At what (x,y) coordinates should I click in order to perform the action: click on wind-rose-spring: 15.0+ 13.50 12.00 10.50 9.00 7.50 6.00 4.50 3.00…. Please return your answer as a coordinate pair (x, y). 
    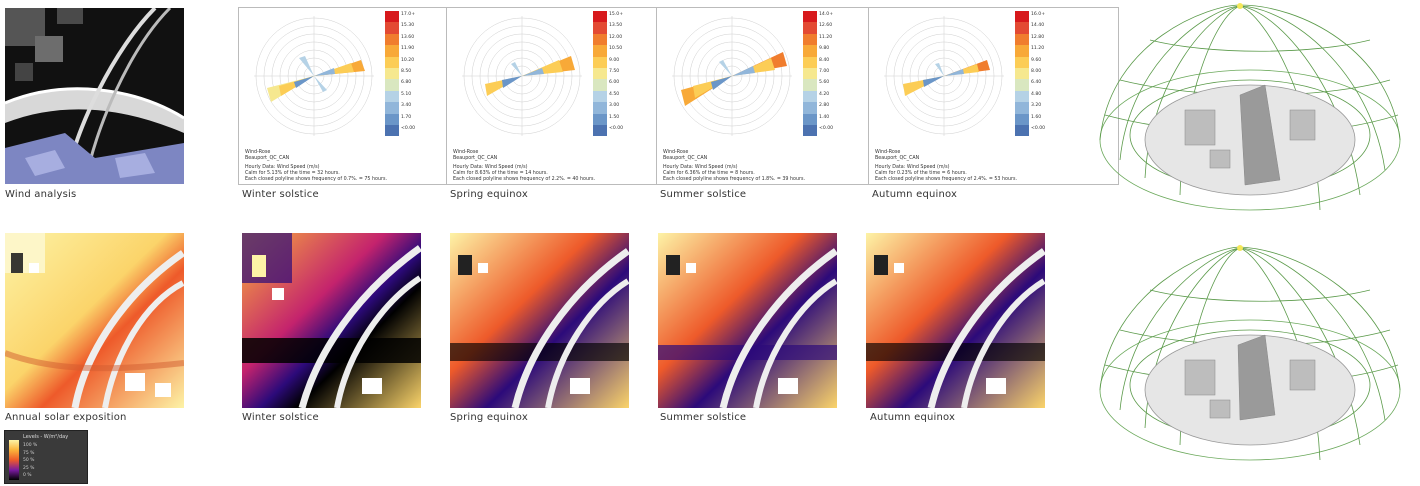
    Looking at the image, I should click on (571, 96).